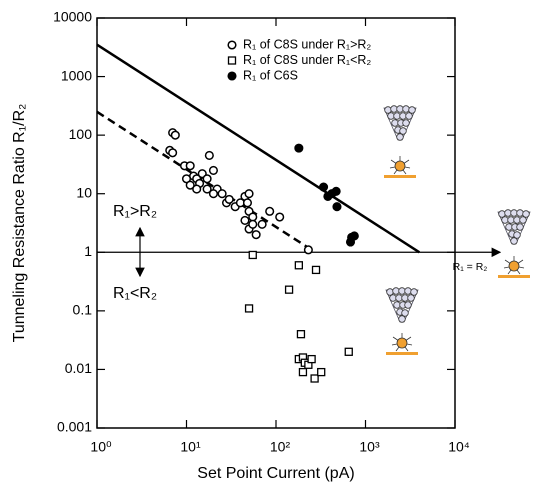 Image resolution: width=537 pixels, height=492 pixels. I want to click on legend-entry: R₁ of C8S under R₁>R₂, so click(299, 44).